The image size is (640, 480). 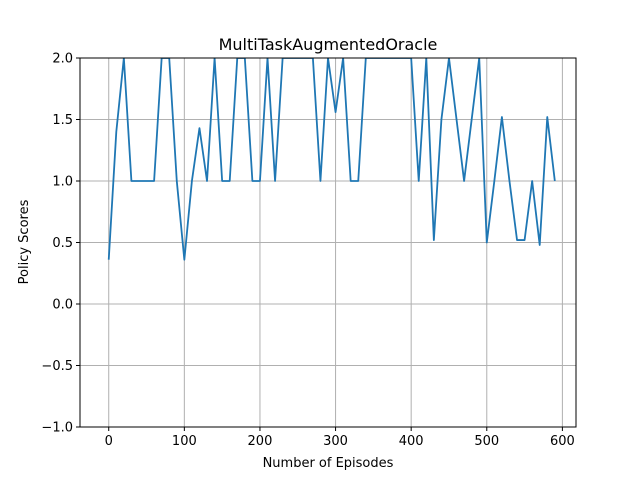 What do you see at coordinates (62, 305) in the screenshot?
I see `y-tick-label: 0.0` at bounding box center [62, 305].